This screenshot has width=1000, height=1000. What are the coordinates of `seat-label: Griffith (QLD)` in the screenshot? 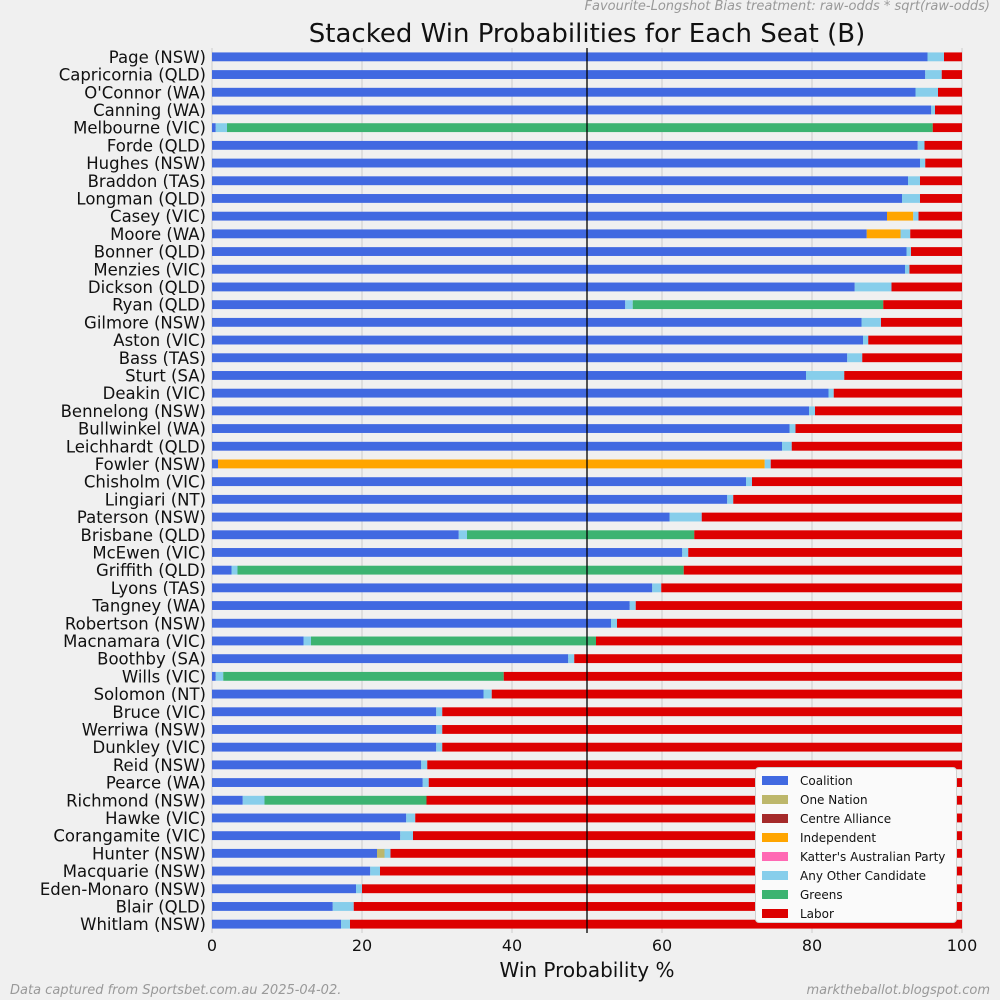 It's located at (151, 570).